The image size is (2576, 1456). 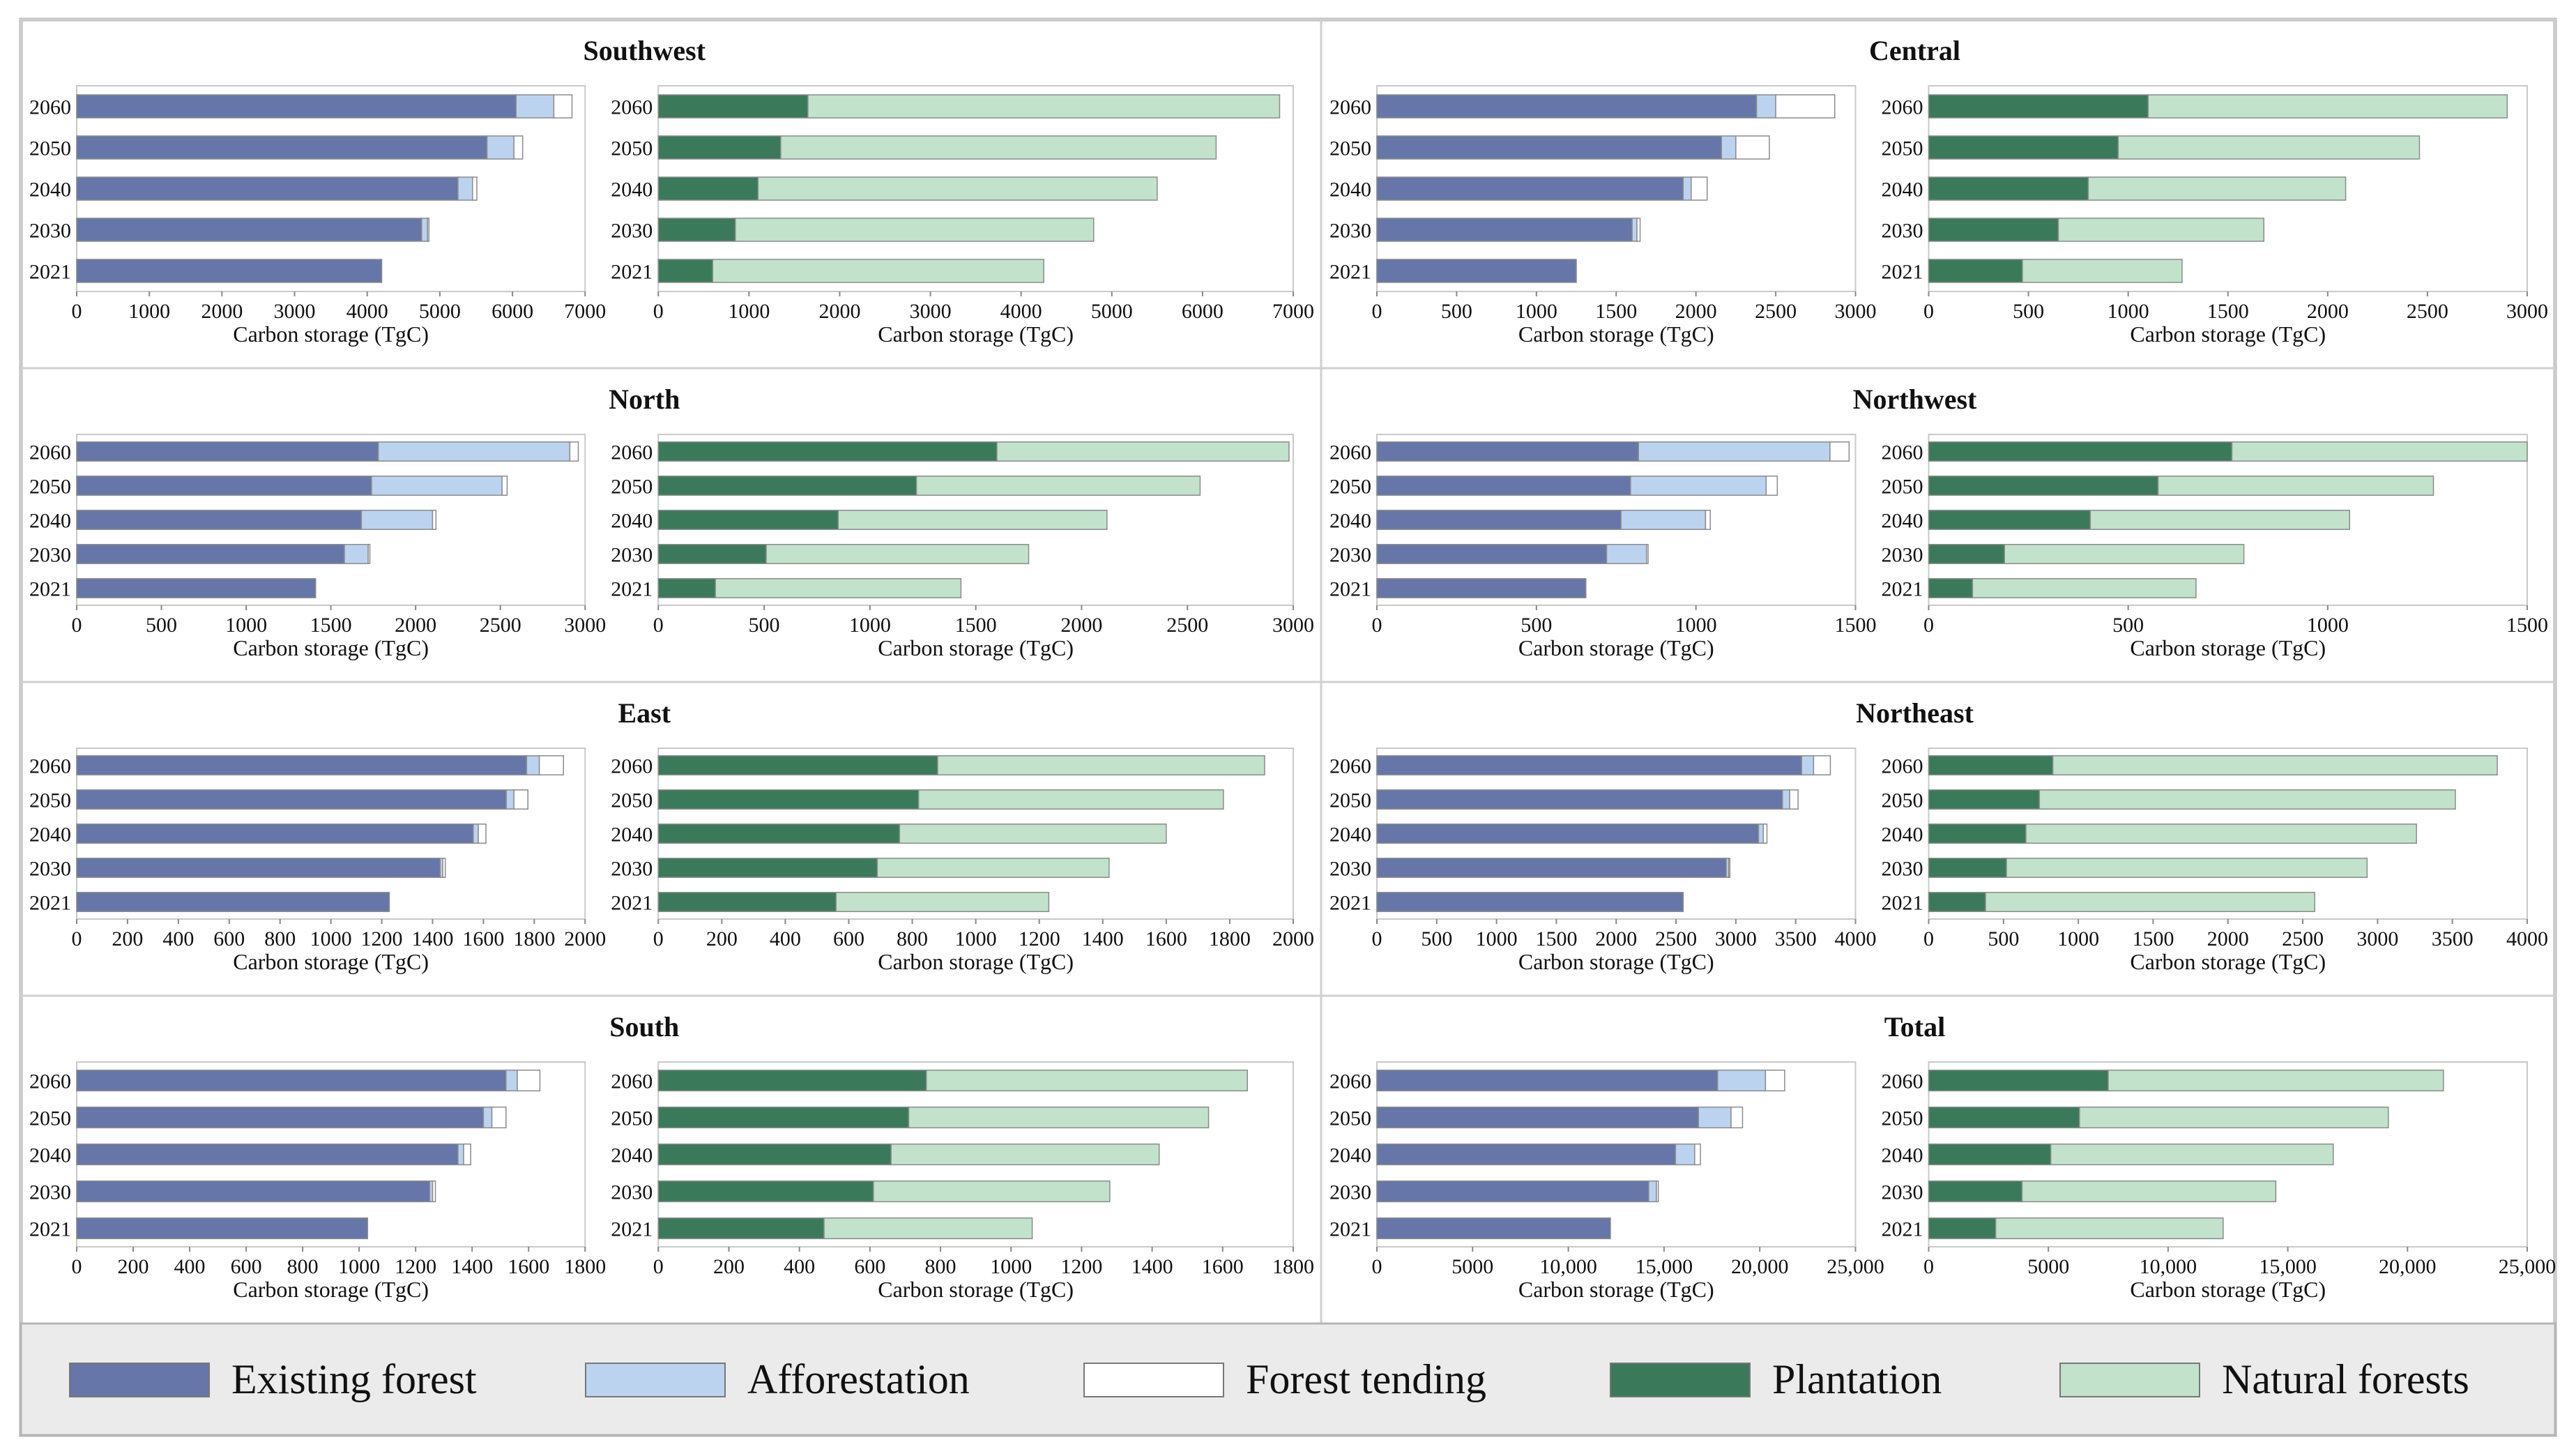 I want to click on x-tick-label: 2000, so click(x=2228, y=938).